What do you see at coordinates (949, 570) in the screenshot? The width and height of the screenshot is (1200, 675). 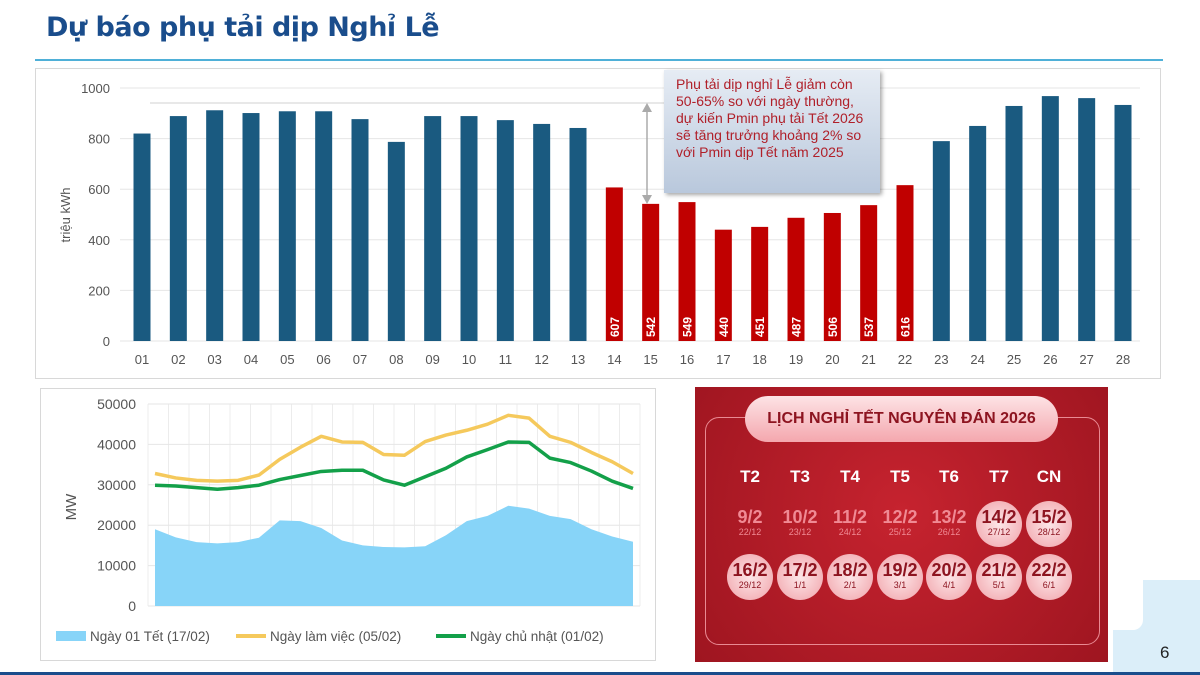 I see `solar-date: 20/2` at bounding box center [949, 570].